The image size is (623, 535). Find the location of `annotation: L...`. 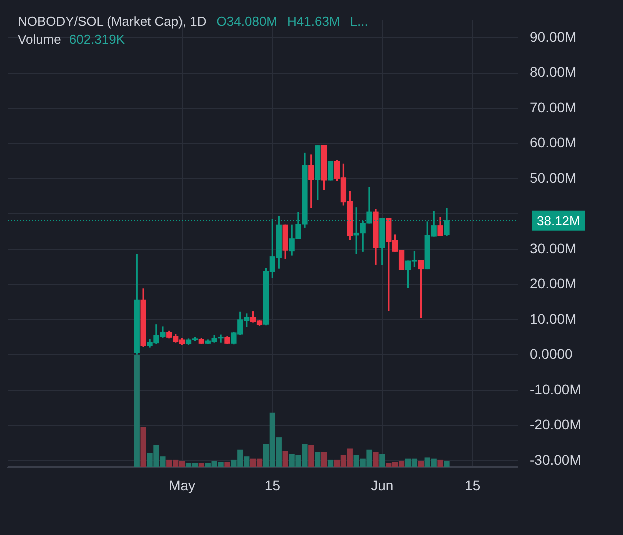

annotation: L... is located at coordinates (359, 21).